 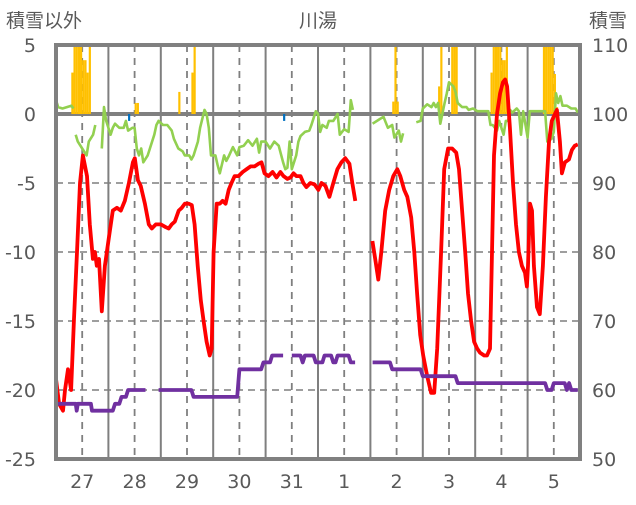 I want to click on left-tick-label: -25, so click(x=20, y=460).